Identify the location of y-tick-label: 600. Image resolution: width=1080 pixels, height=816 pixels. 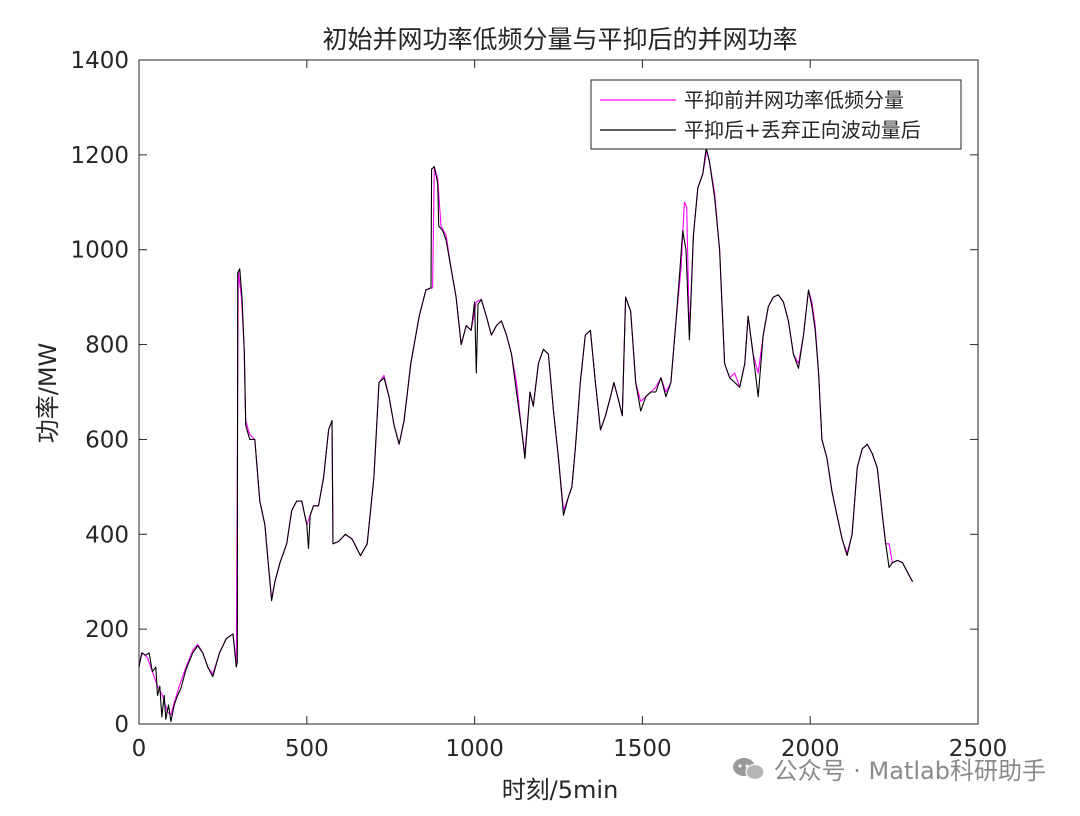
(107, 440).